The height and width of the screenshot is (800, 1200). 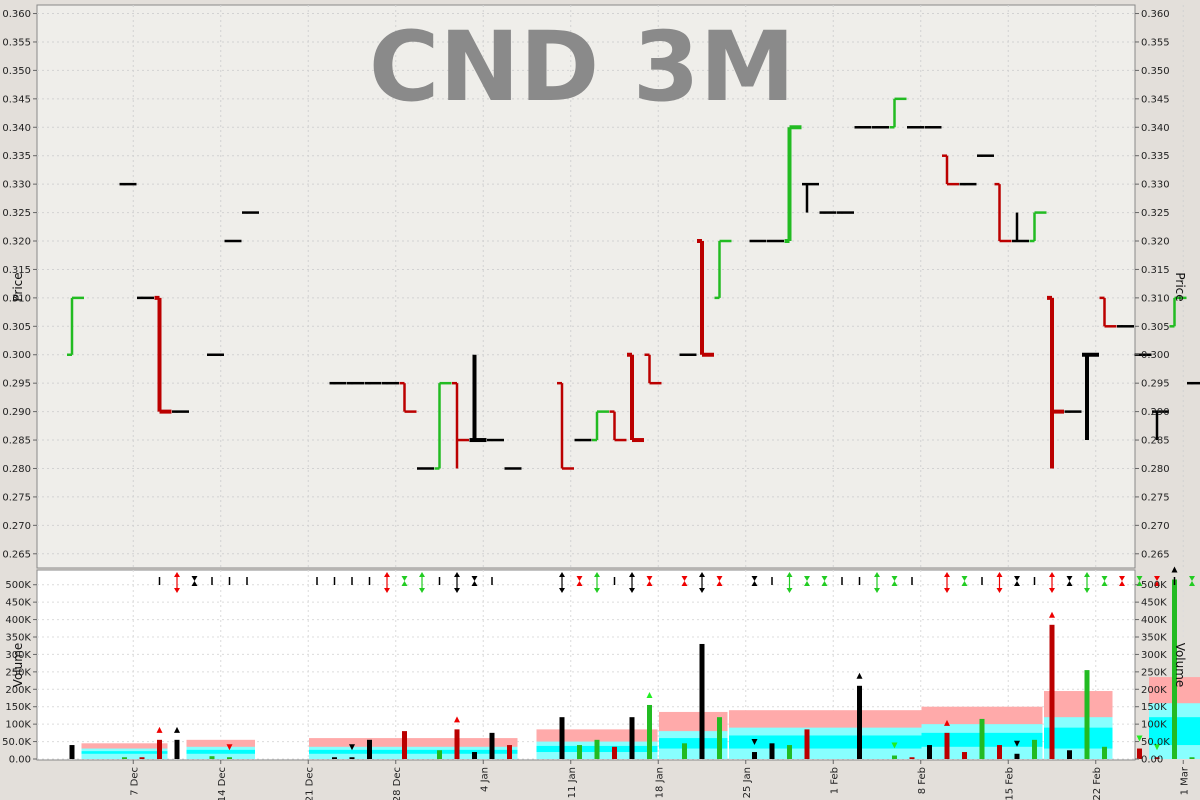 What do you see at coordinates (18, 620) in the screenshot?
I see `volume-tick-label-left: 400K` at bounding box center [18, 620].